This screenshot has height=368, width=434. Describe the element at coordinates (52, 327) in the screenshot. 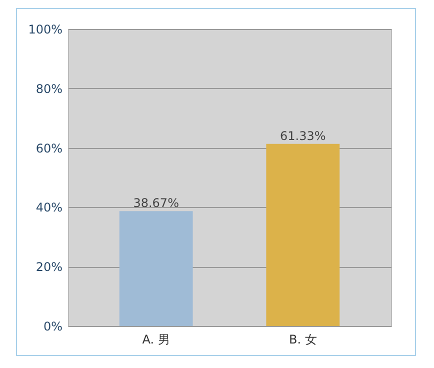

I see `y-tick-label: 0%` at that location.